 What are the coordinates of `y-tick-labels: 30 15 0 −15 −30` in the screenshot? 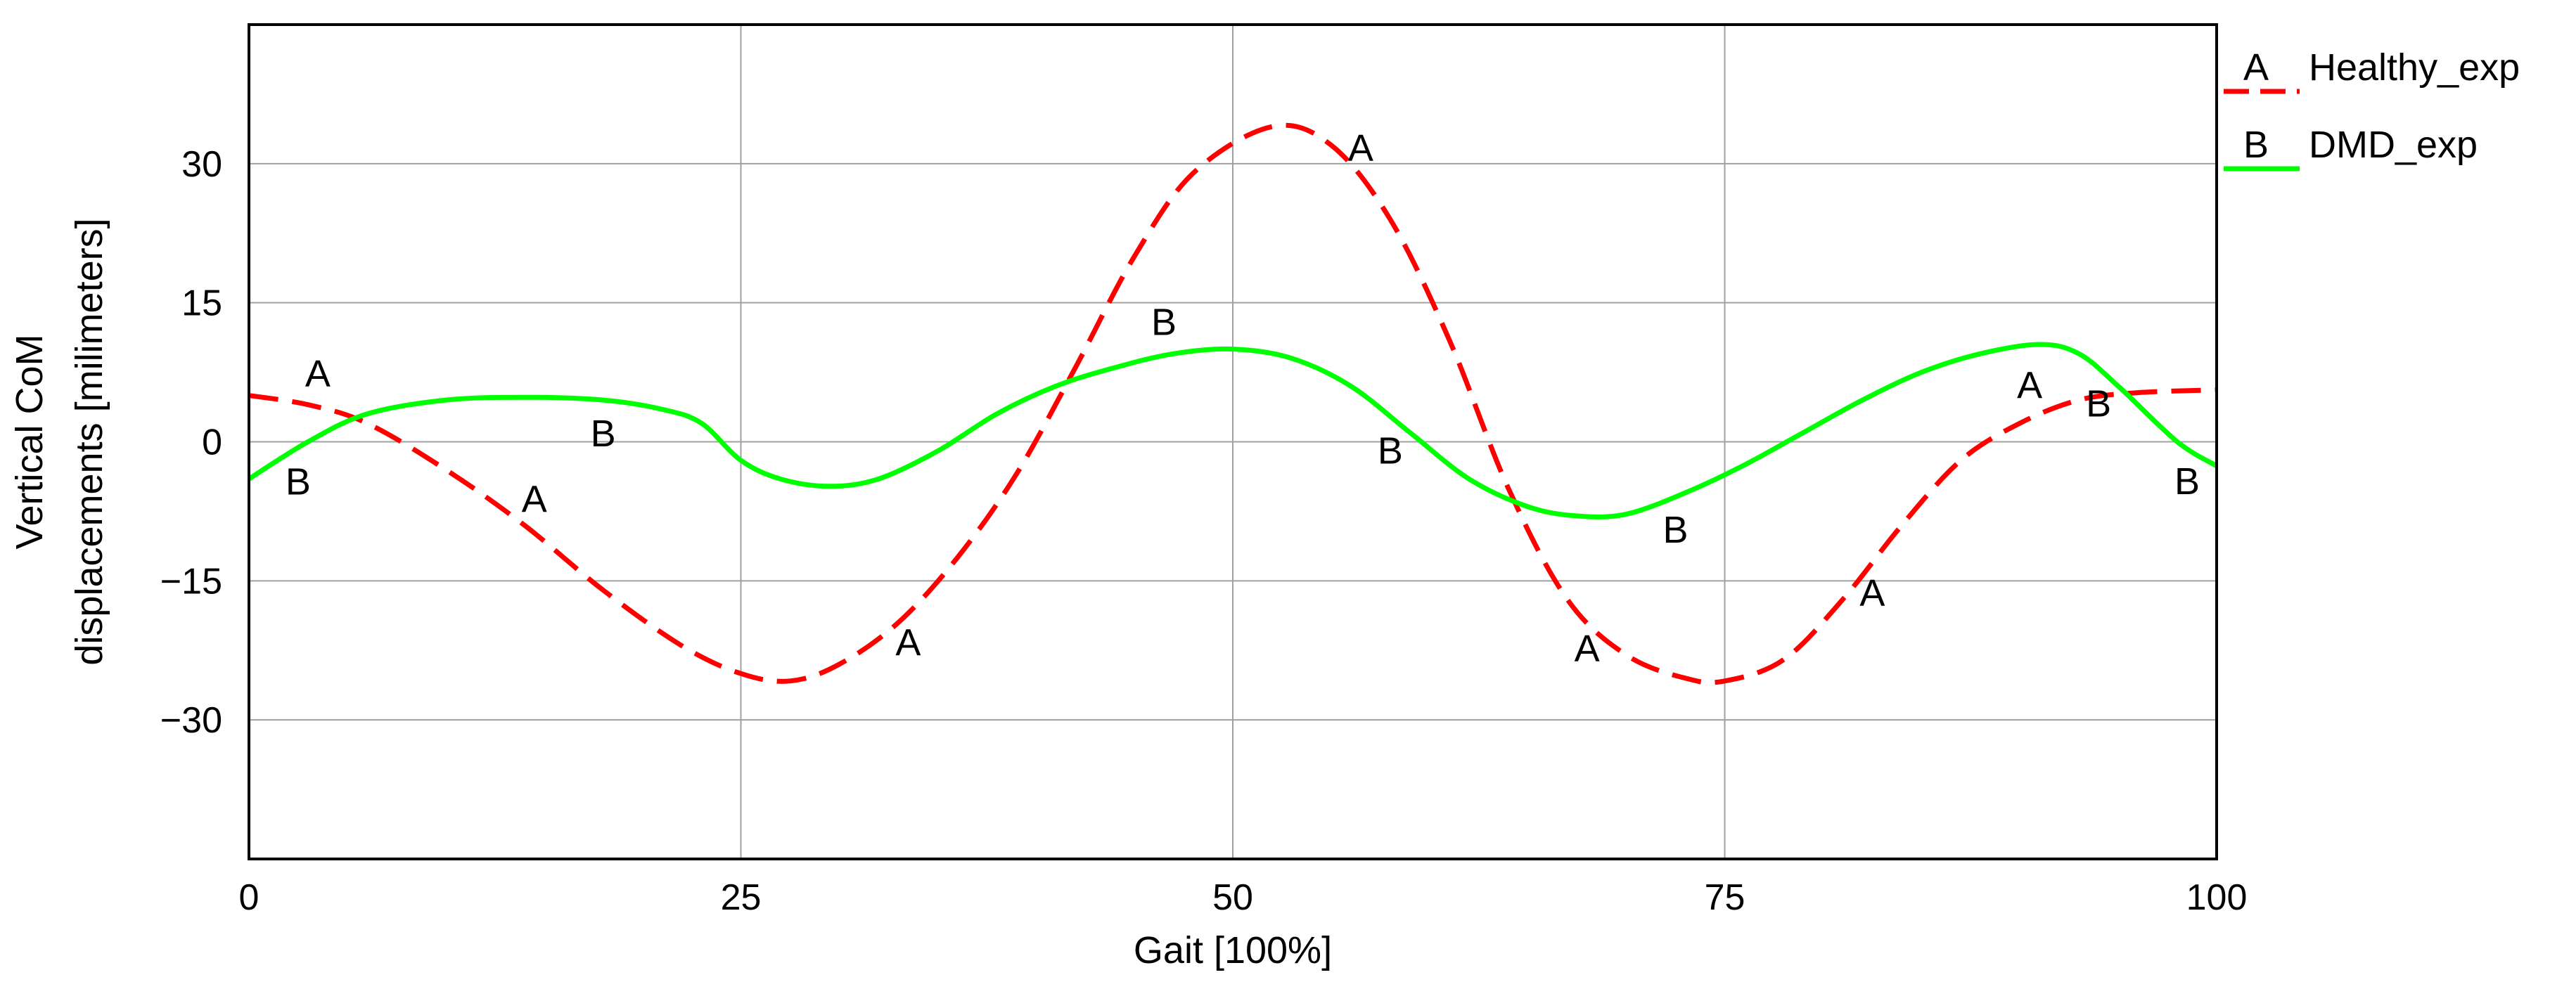 It's located at (191, 442).